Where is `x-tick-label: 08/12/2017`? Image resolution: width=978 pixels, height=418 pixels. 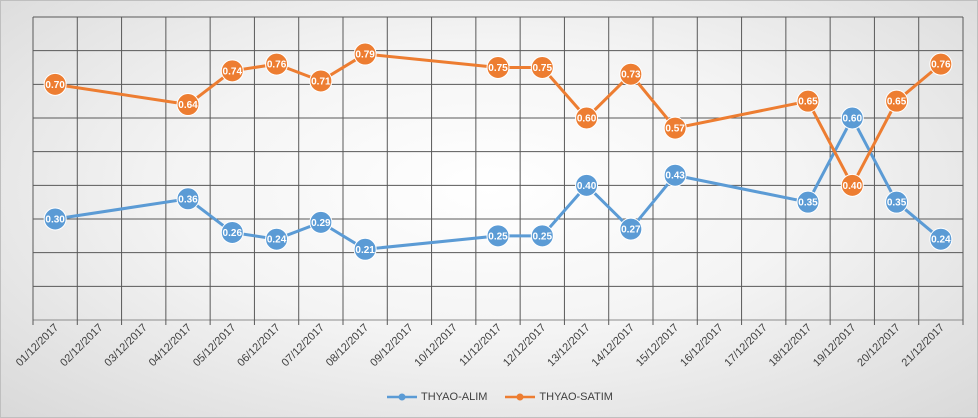
x-tick-label: 08/12/2017 is located at coordinates (347, 345).